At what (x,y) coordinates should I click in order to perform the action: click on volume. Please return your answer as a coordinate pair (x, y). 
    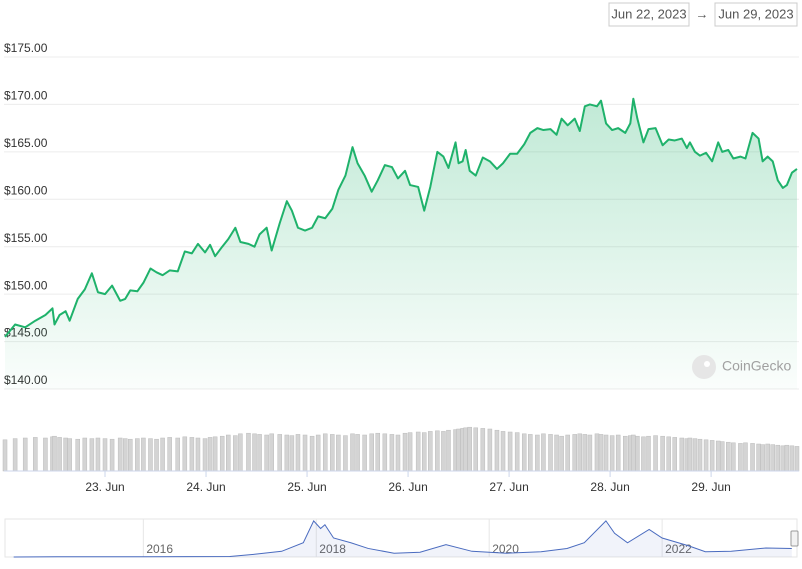
    Looking at the image, I should click on (401, 449).